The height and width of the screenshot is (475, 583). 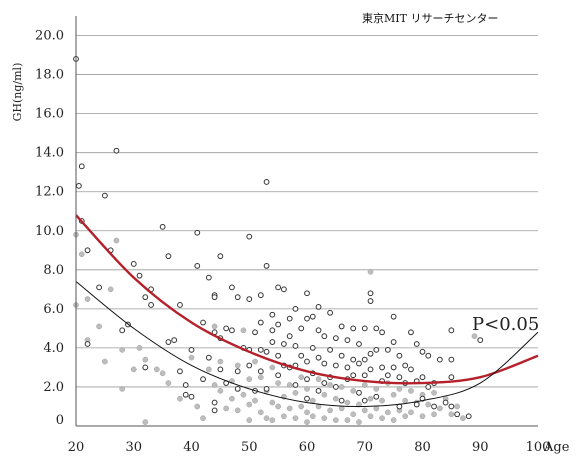 I want to click on y-tick-label: 16.0, so click(x=49, y=114).